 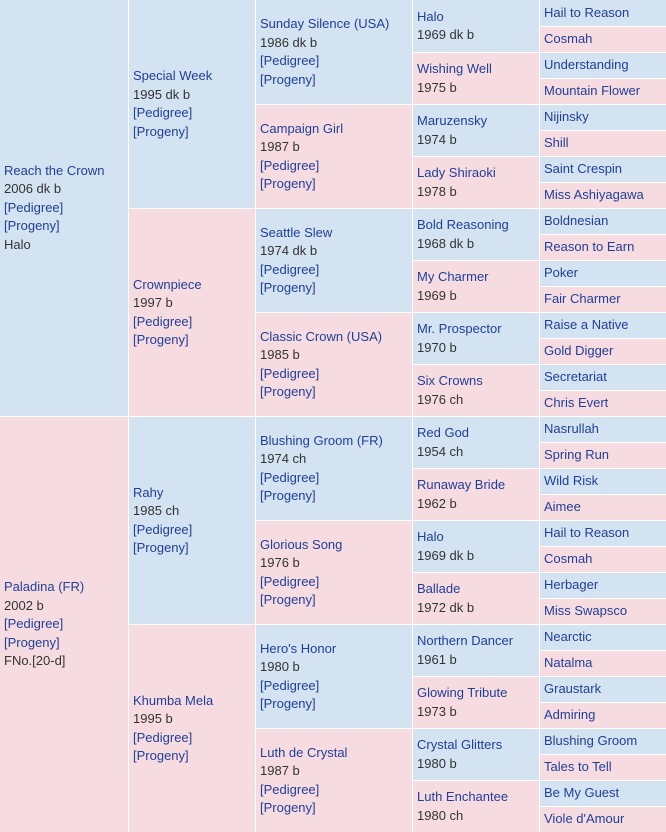 What do you see at coordinates (568, 637) in the screenshot?
I see `horse-name: Nearctic` at bounding box center [568, 637].